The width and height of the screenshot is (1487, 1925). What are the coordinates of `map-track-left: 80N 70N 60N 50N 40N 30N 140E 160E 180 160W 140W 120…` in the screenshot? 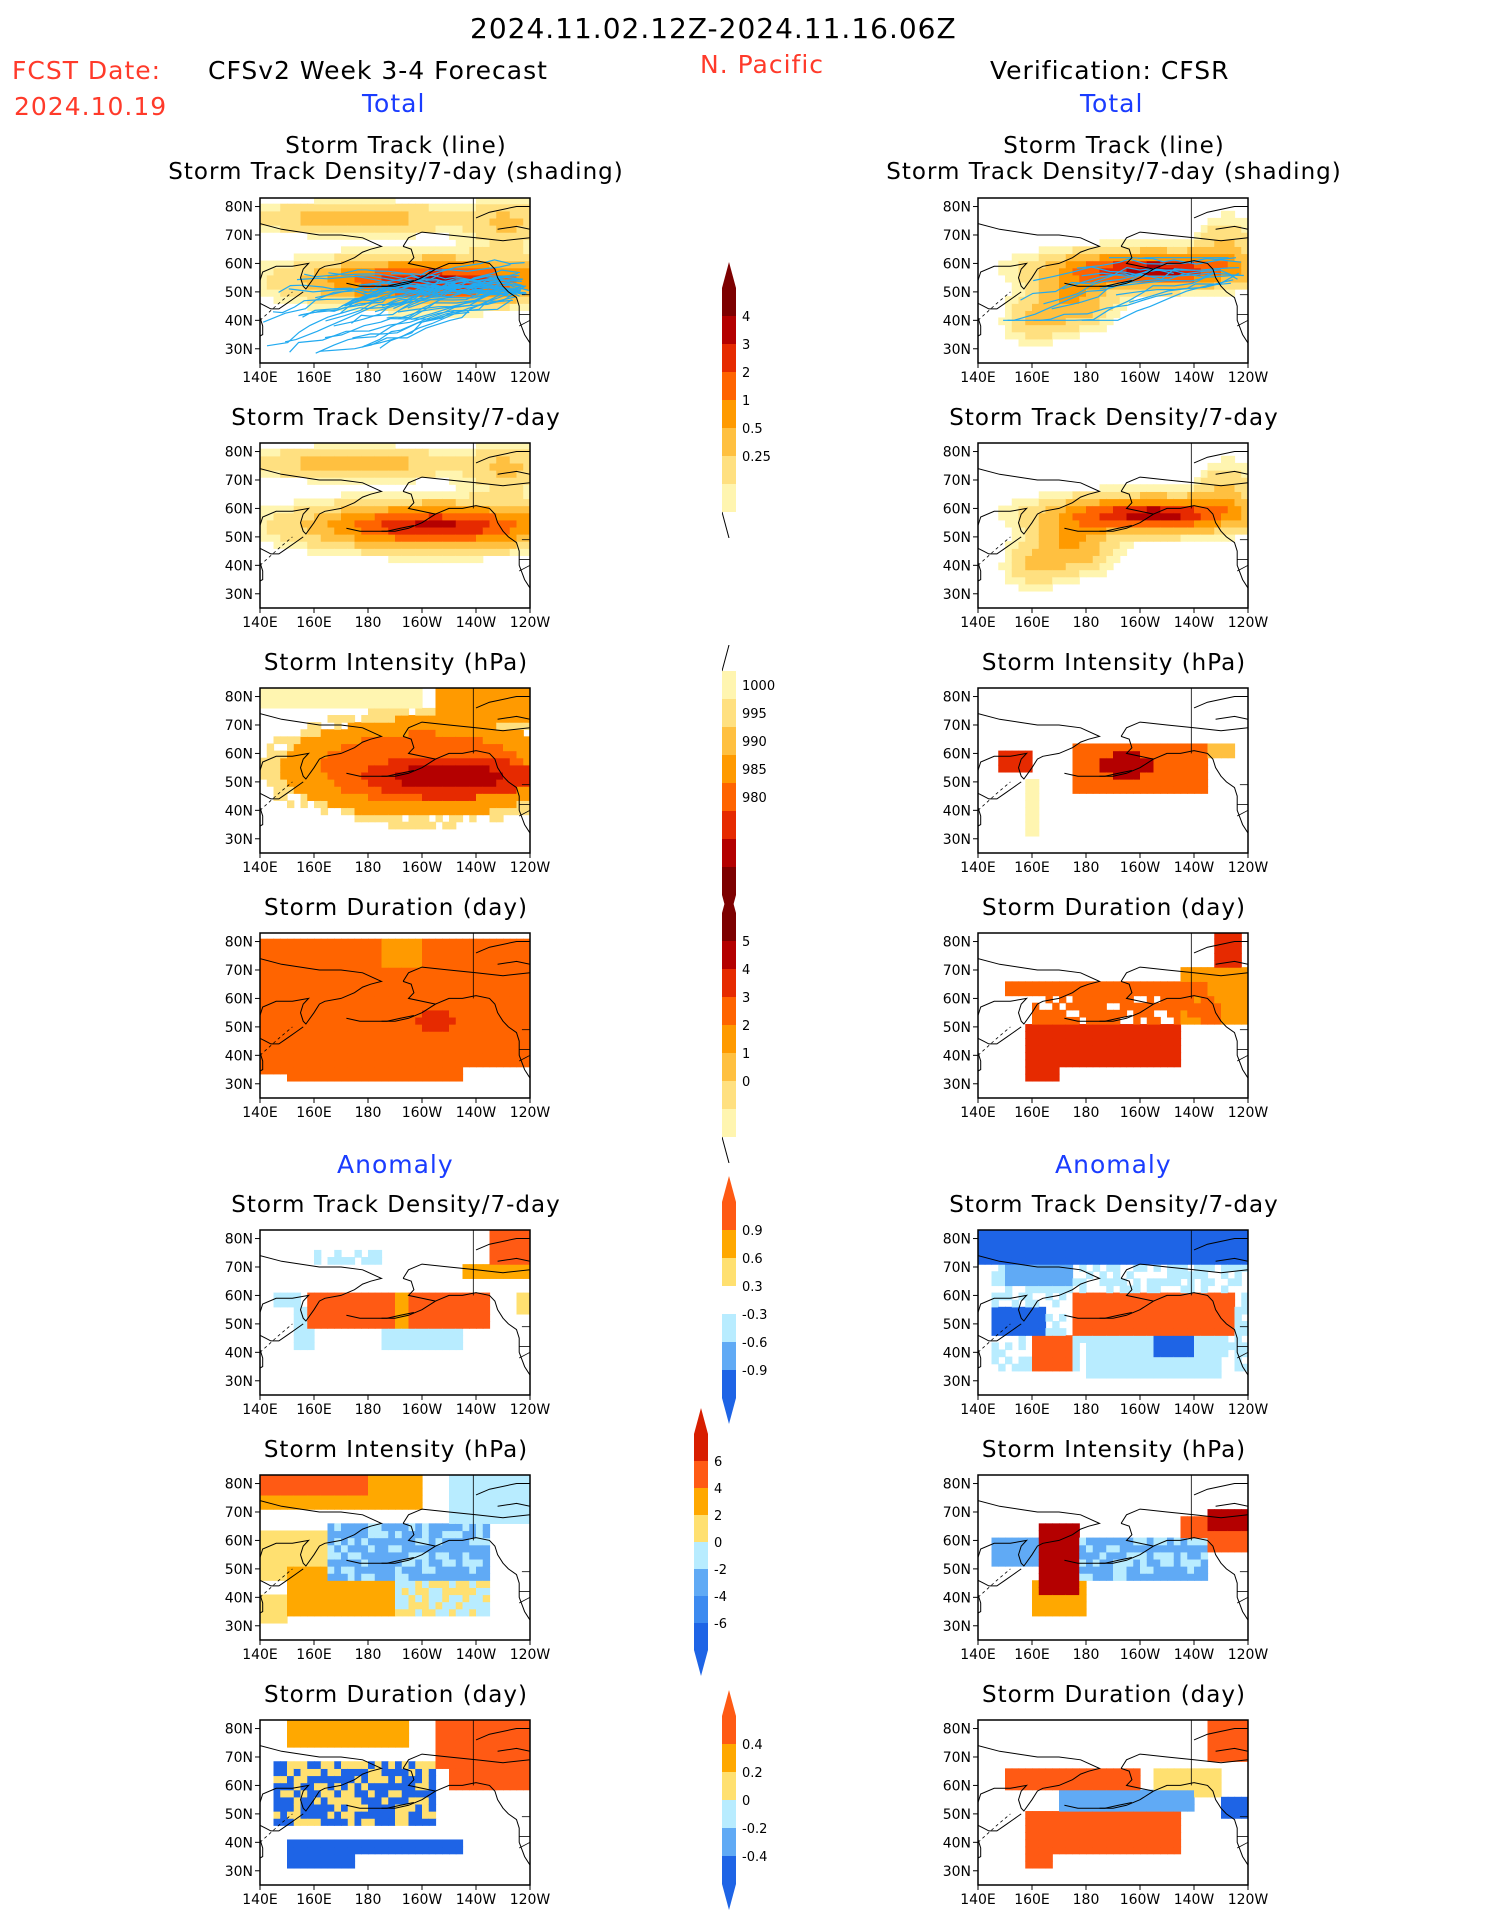 It's located at (380, 292).